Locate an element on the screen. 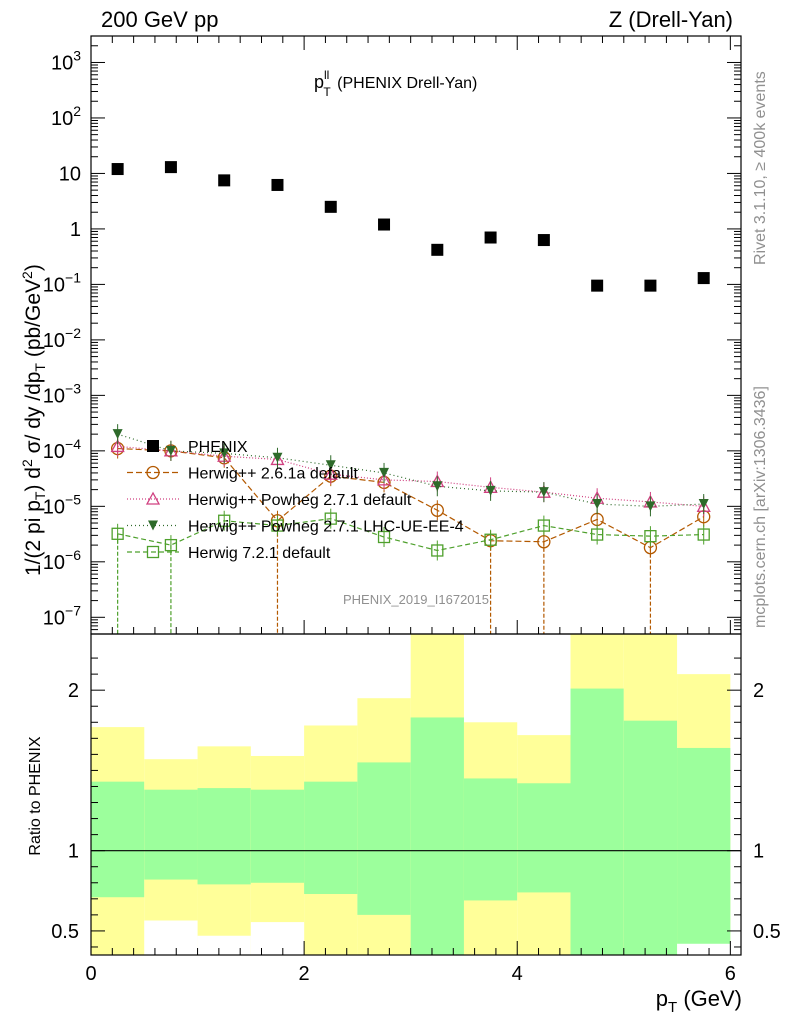 Image resolution: width=786 pixels, height=1024 pixels. y-tick-exponent: −2 is located at coordinates (73, 333).